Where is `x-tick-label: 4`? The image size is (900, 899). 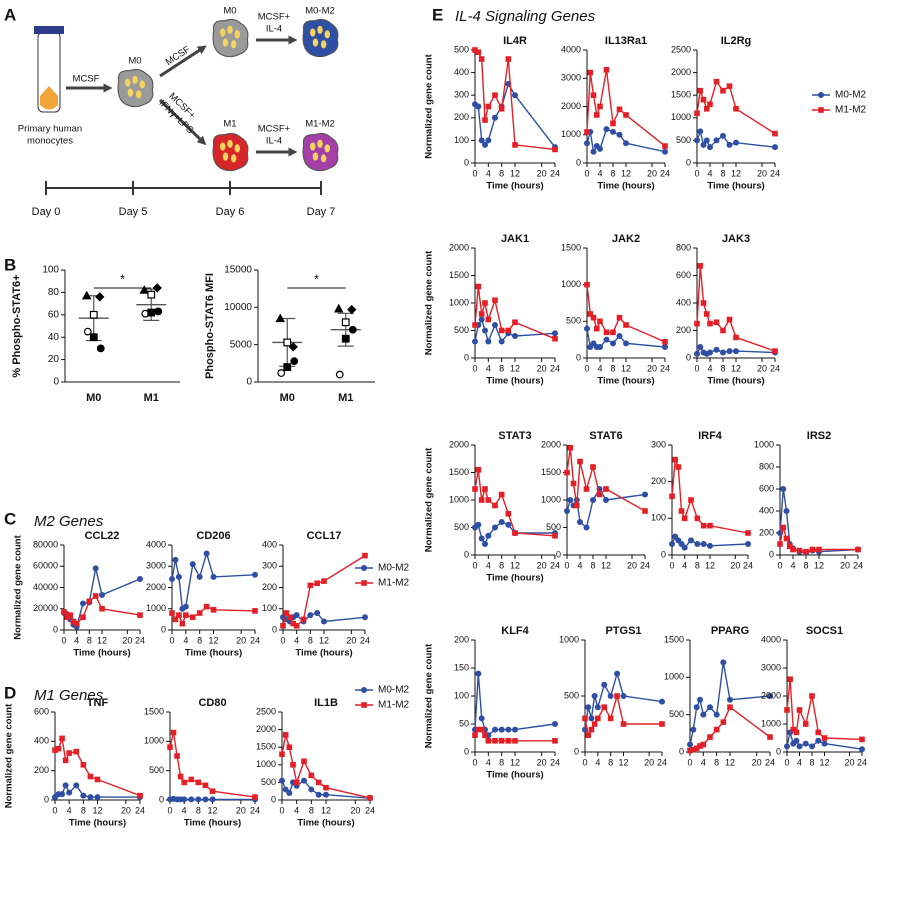 x-tick-label: 4 is located at coordinates (488, 368).